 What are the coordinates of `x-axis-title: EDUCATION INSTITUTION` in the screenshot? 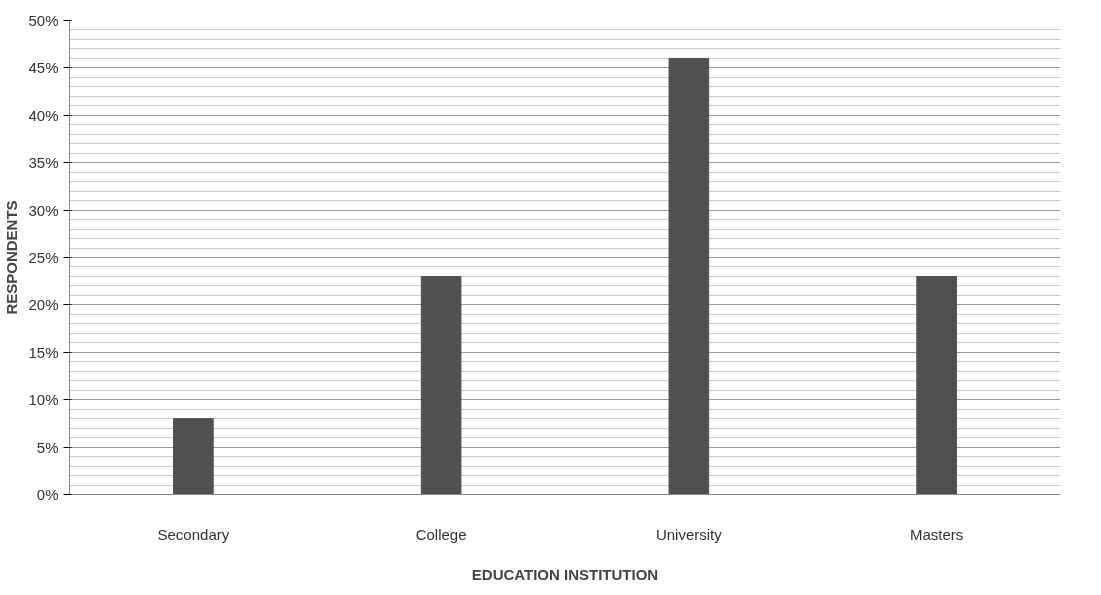 It's located at (565, 574).